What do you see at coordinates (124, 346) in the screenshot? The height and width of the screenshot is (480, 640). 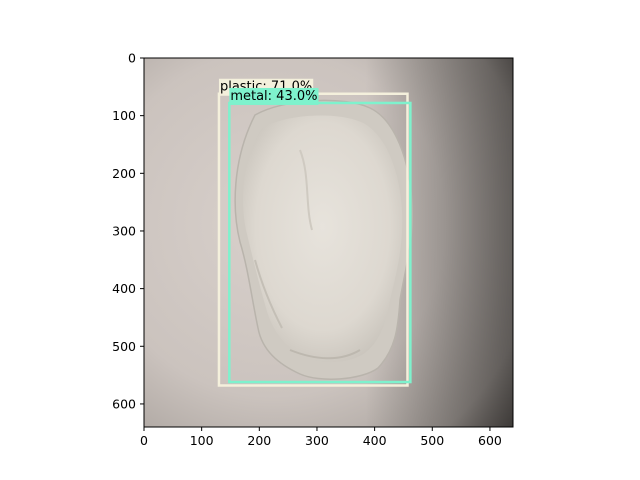 I see `y-tick-label: 500` at bounding box center [124, 346].